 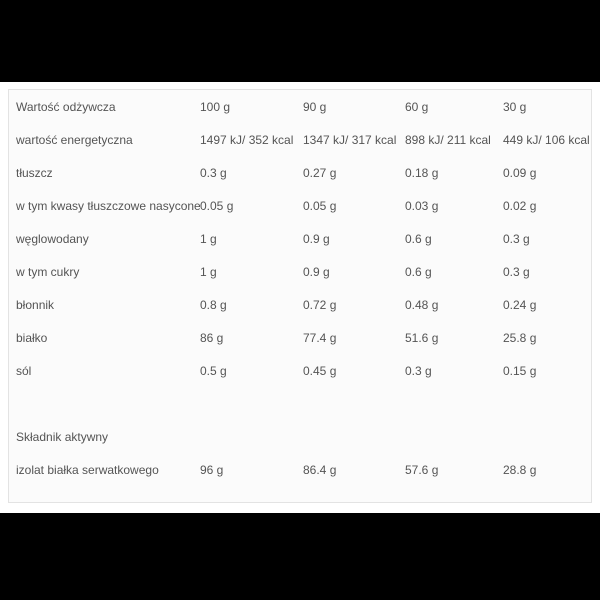 I want to click on letterbox-bottom, so click(x=300, y=556).